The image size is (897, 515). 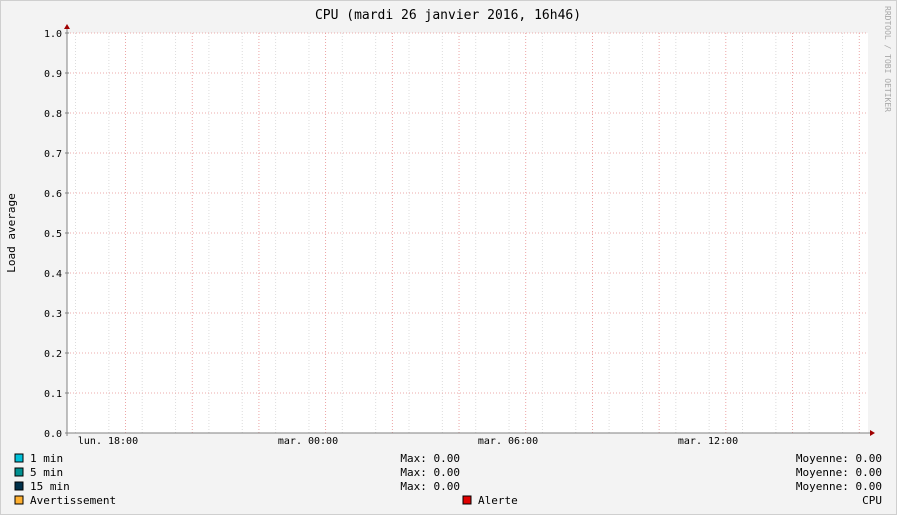 I want to click on y-tick-label: 0.2, so click(x=53, y=354).